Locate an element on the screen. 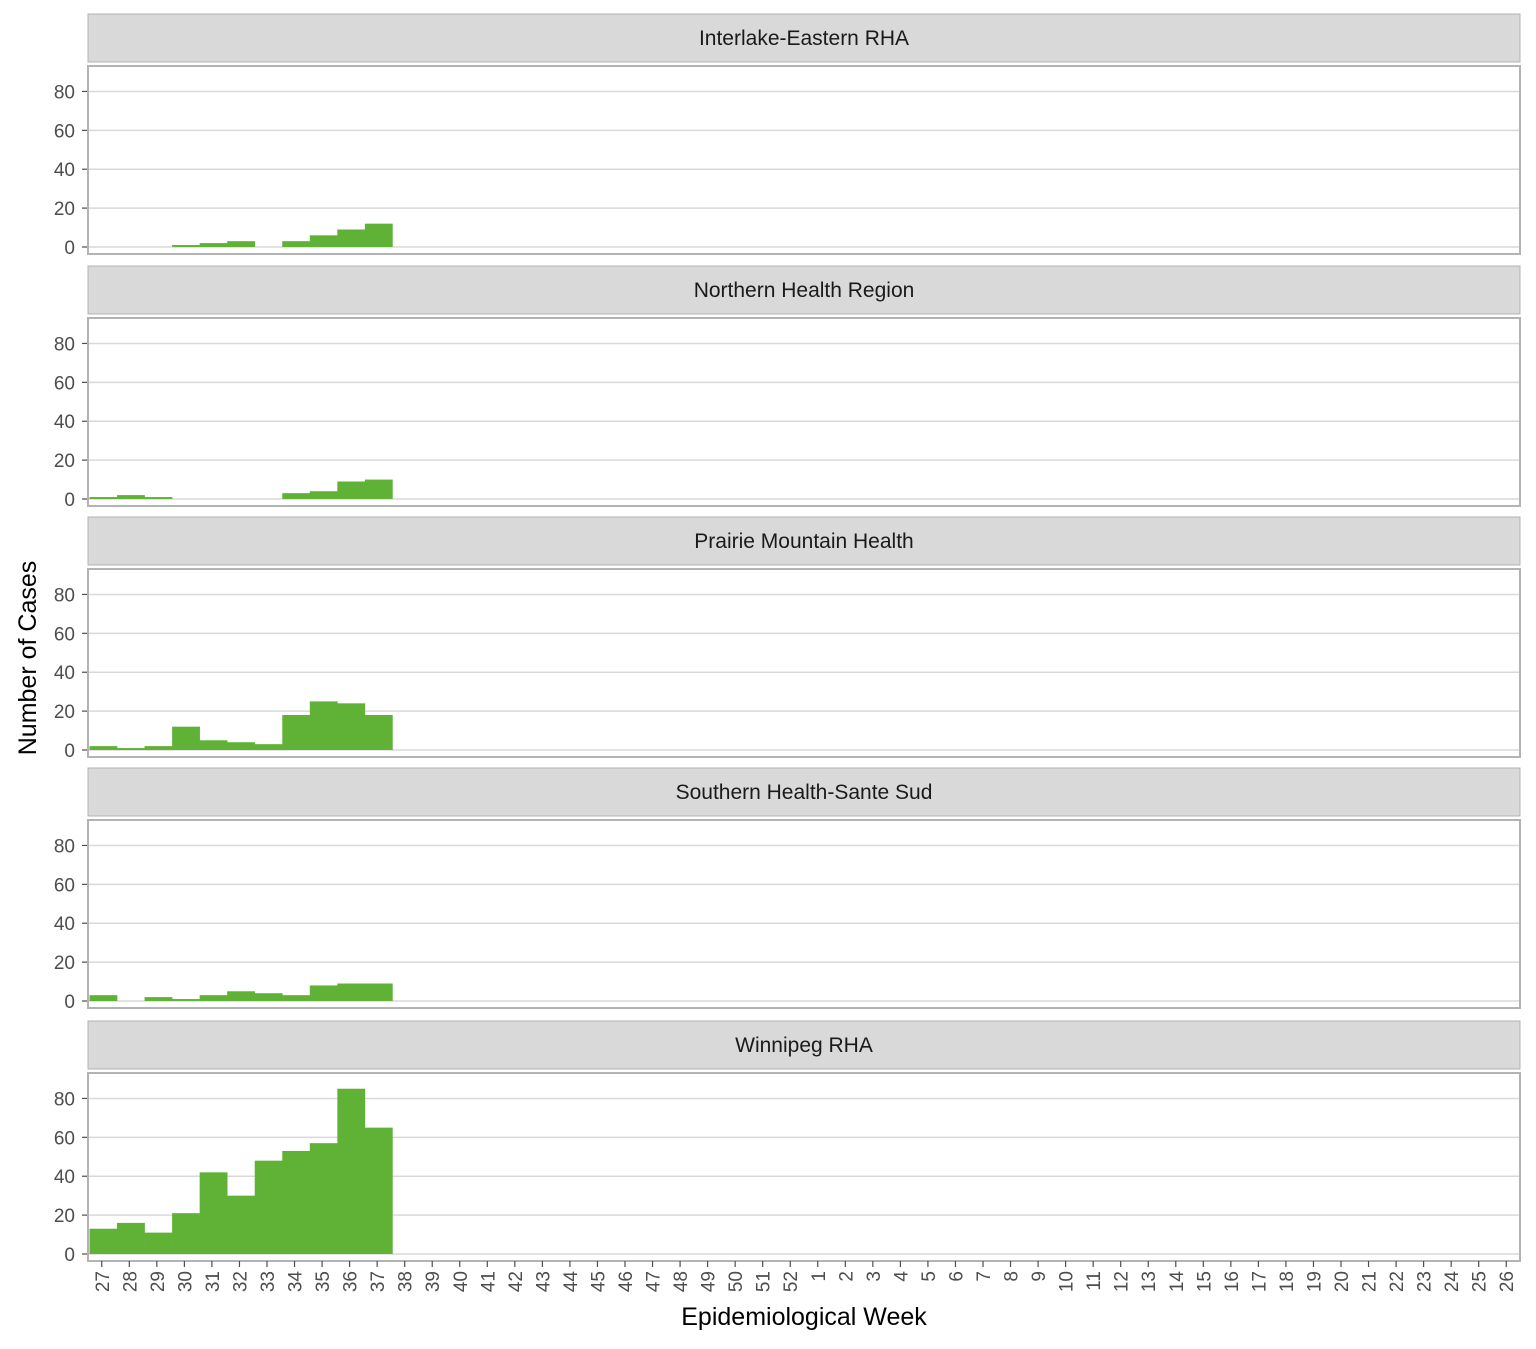 This screenshot has height=1349, width=1536. x-tick-label: 19 is located at coordinates (1314, 1281).